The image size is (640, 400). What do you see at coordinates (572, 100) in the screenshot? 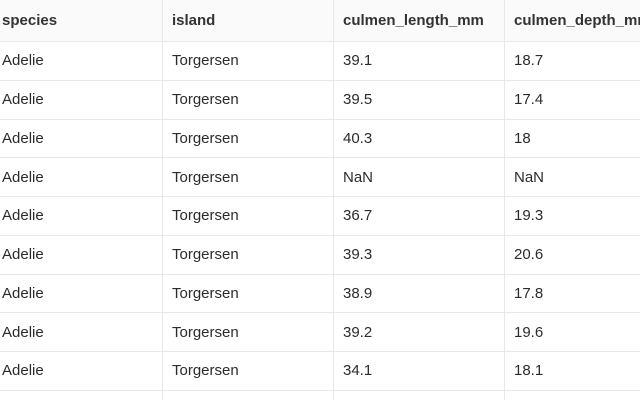
I see `table-cell: 17.4` at bounding box center [572, 100].